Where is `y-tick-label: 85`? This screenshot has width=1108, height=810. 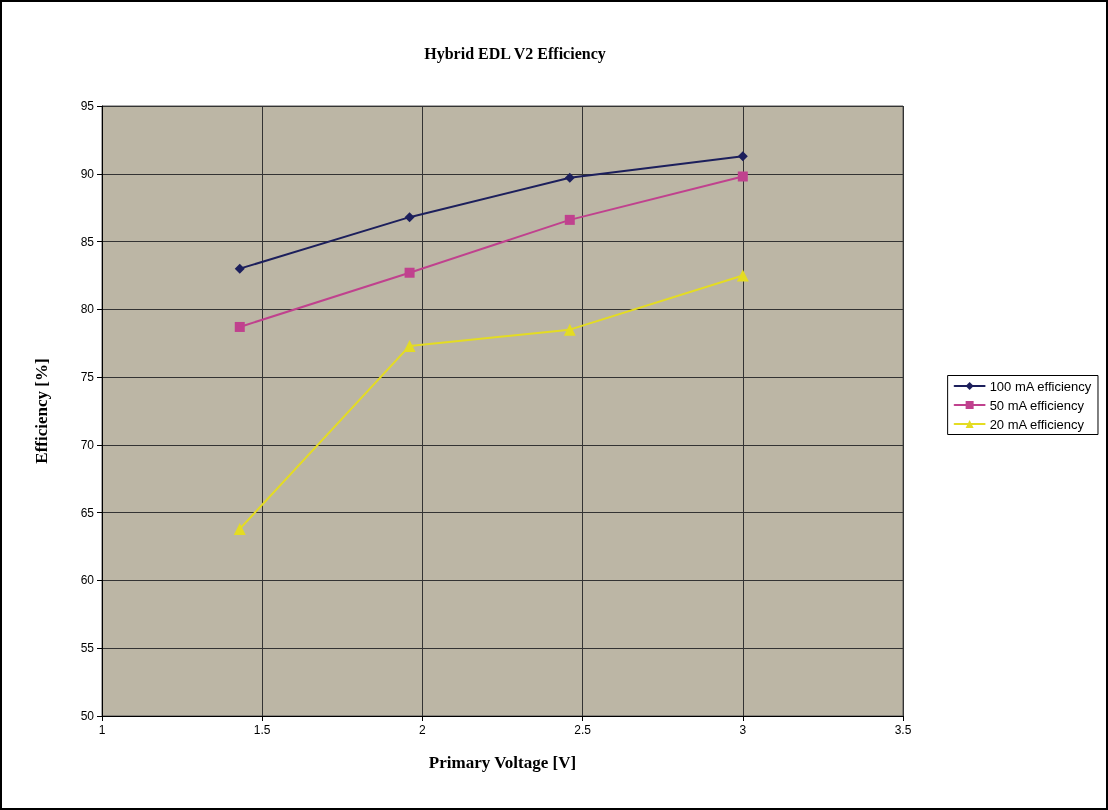 y-tick-label: 85 is located at coordinates (87, 241).